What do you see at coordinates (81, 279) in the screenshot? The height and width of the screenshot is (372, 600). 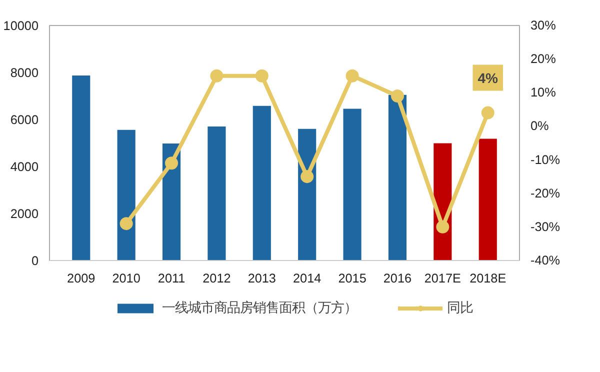 I see `x-tick-label: 2009` at bounding box center [81, 279].